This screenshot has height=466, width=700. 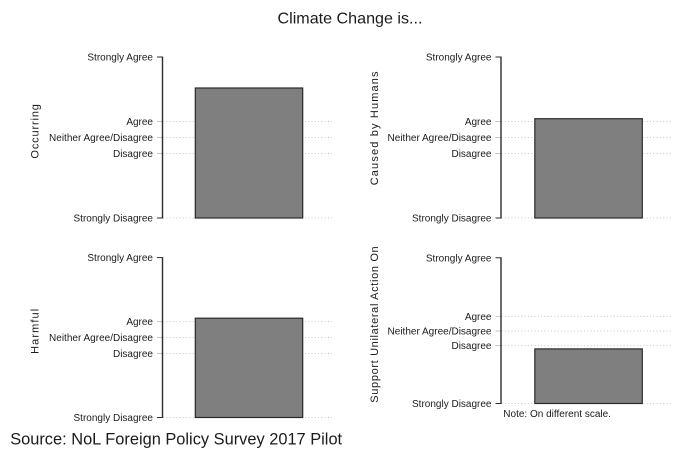 I want to click on svg-text: Support Unilateral Action On, so click(x=375, y=324).